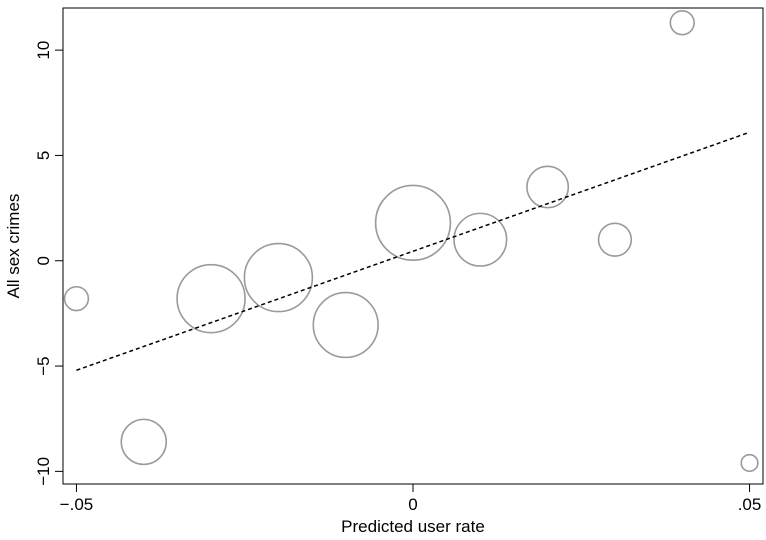  What do you see at coordinates (77, 504) in the screenshot?
I see `x-tick-label-0: −.05` at bounding box center [77, 504].